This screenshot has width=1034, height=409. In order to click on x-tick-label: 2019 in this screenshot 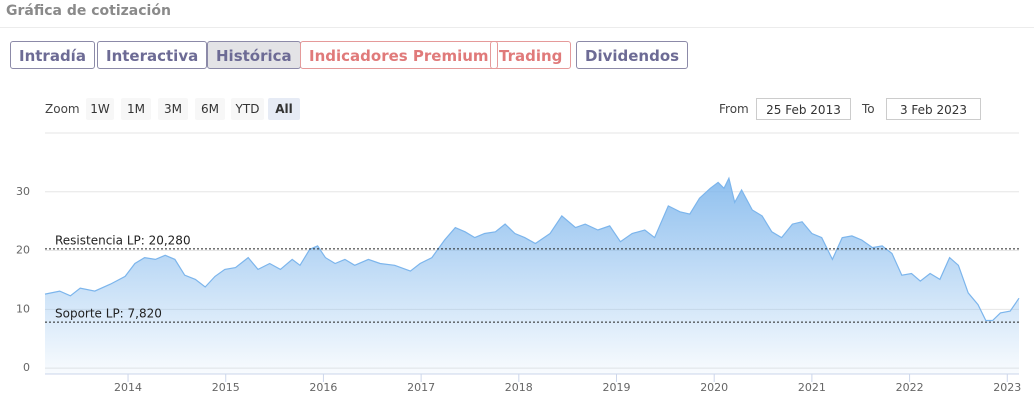, I will do `click(617, 387)`.